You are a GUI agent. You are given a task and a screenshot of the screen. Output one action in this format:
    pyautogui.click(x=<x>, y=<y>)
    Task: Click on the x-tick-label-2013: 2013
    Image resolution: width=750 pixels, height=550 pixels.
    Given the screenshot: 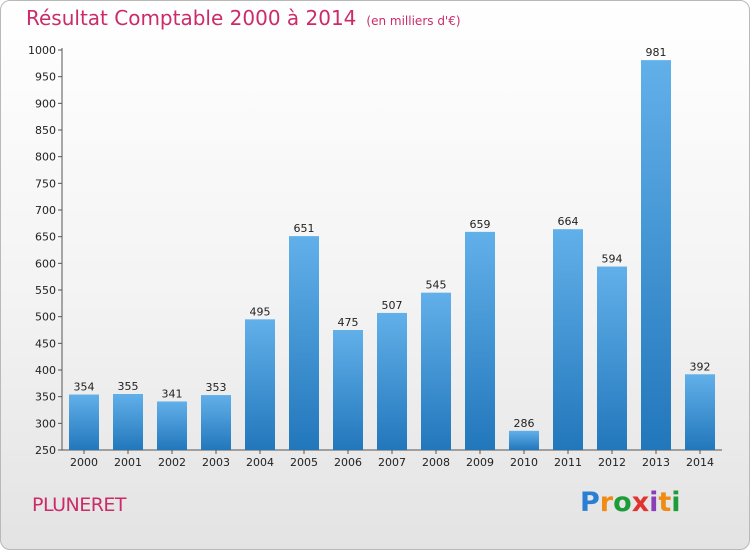 What is the action you would take?
    pyautogui.click(x=656, y=462)
    